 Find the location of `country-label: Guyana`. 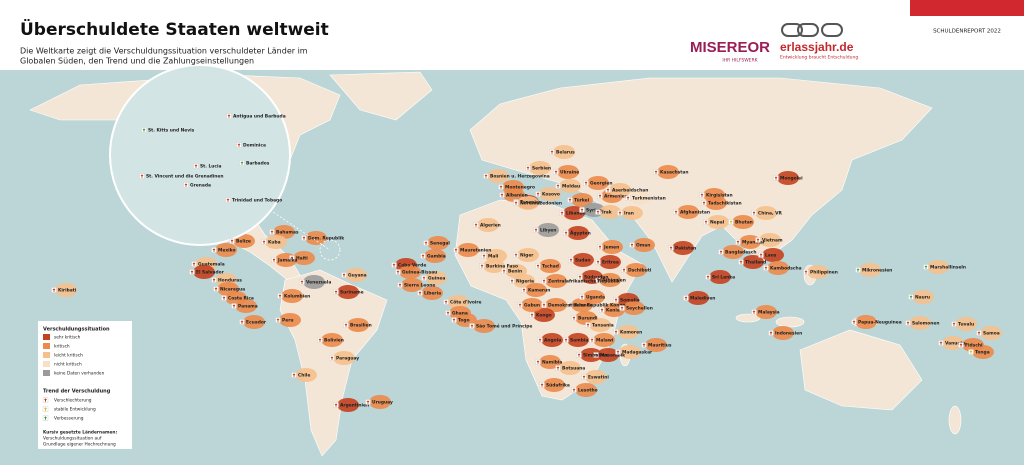

country-label: Guyana is located at coordinates (357, 276).